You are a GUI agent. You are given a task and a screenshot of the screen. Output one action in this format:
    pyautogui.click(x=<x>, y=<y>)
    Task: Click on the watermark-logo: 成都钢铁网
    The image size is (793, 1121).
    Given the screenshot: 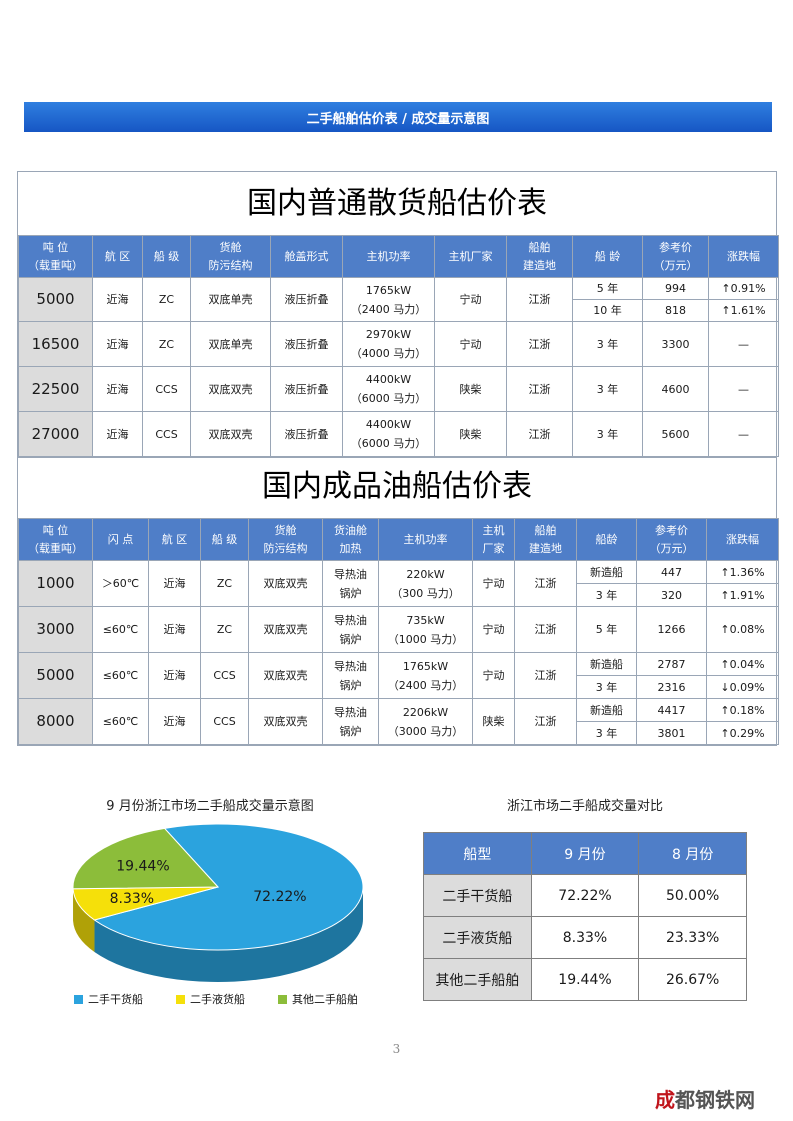 What is the action you would take?
    pyautogui.click(x=705, y=1100)
    